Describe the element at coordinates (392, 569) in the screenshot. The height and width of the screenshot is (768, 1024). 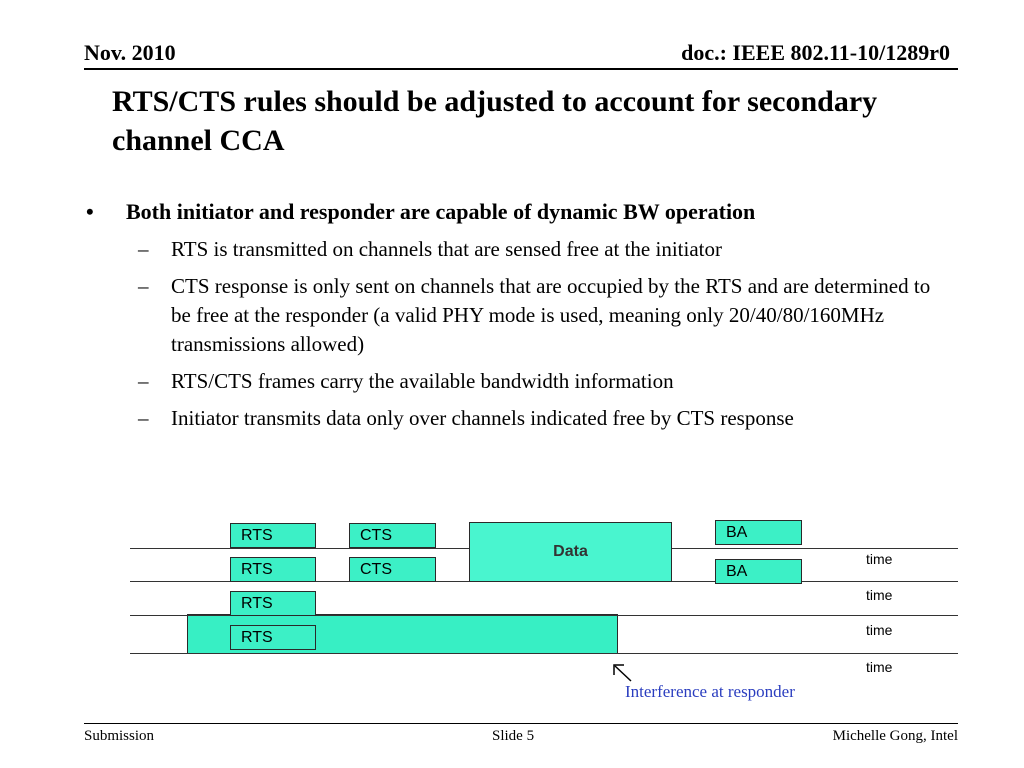
I see `cts-frame-ch2: CTS` at that location.